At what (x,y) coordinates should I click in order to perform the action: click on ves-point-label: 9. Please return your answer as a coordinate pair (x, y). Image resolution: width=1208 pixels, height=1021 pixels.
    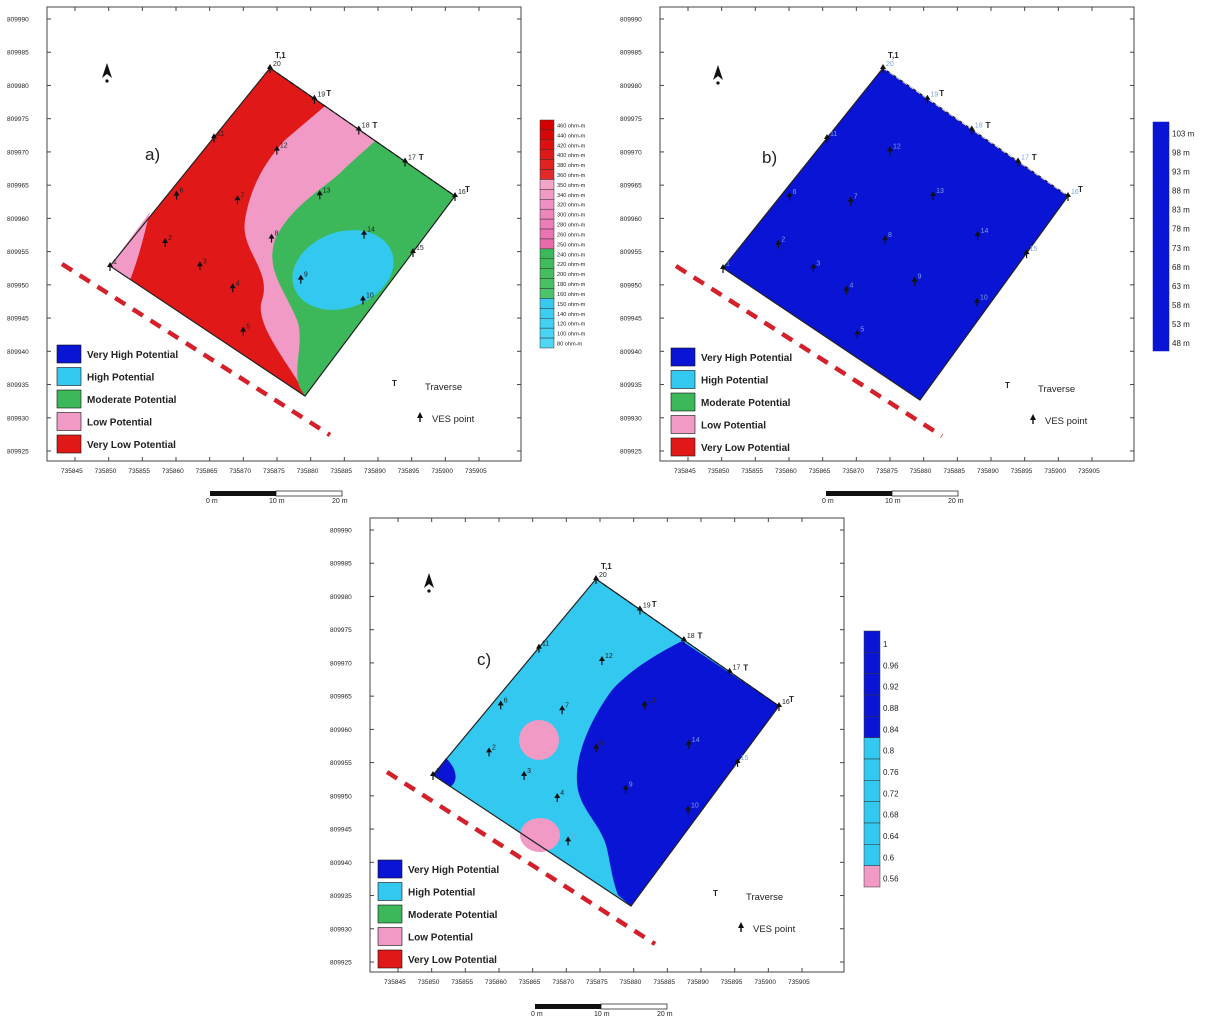
    Looking at the image, I should click on (306, 275).